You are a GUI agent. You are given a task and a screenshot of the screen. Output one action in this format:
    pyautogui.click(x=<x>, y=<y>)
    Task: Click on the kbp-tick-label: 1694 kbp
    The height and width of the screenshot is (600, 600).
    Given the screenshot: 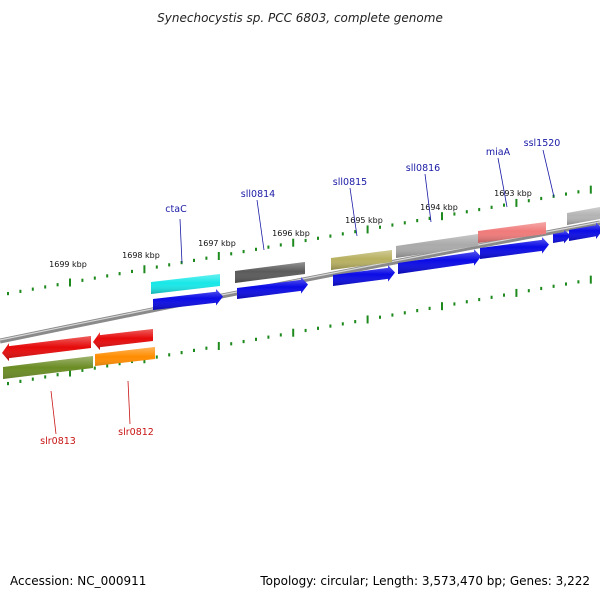 What is the action you would take?
    pyautogui.click(x=439, y=207)
    